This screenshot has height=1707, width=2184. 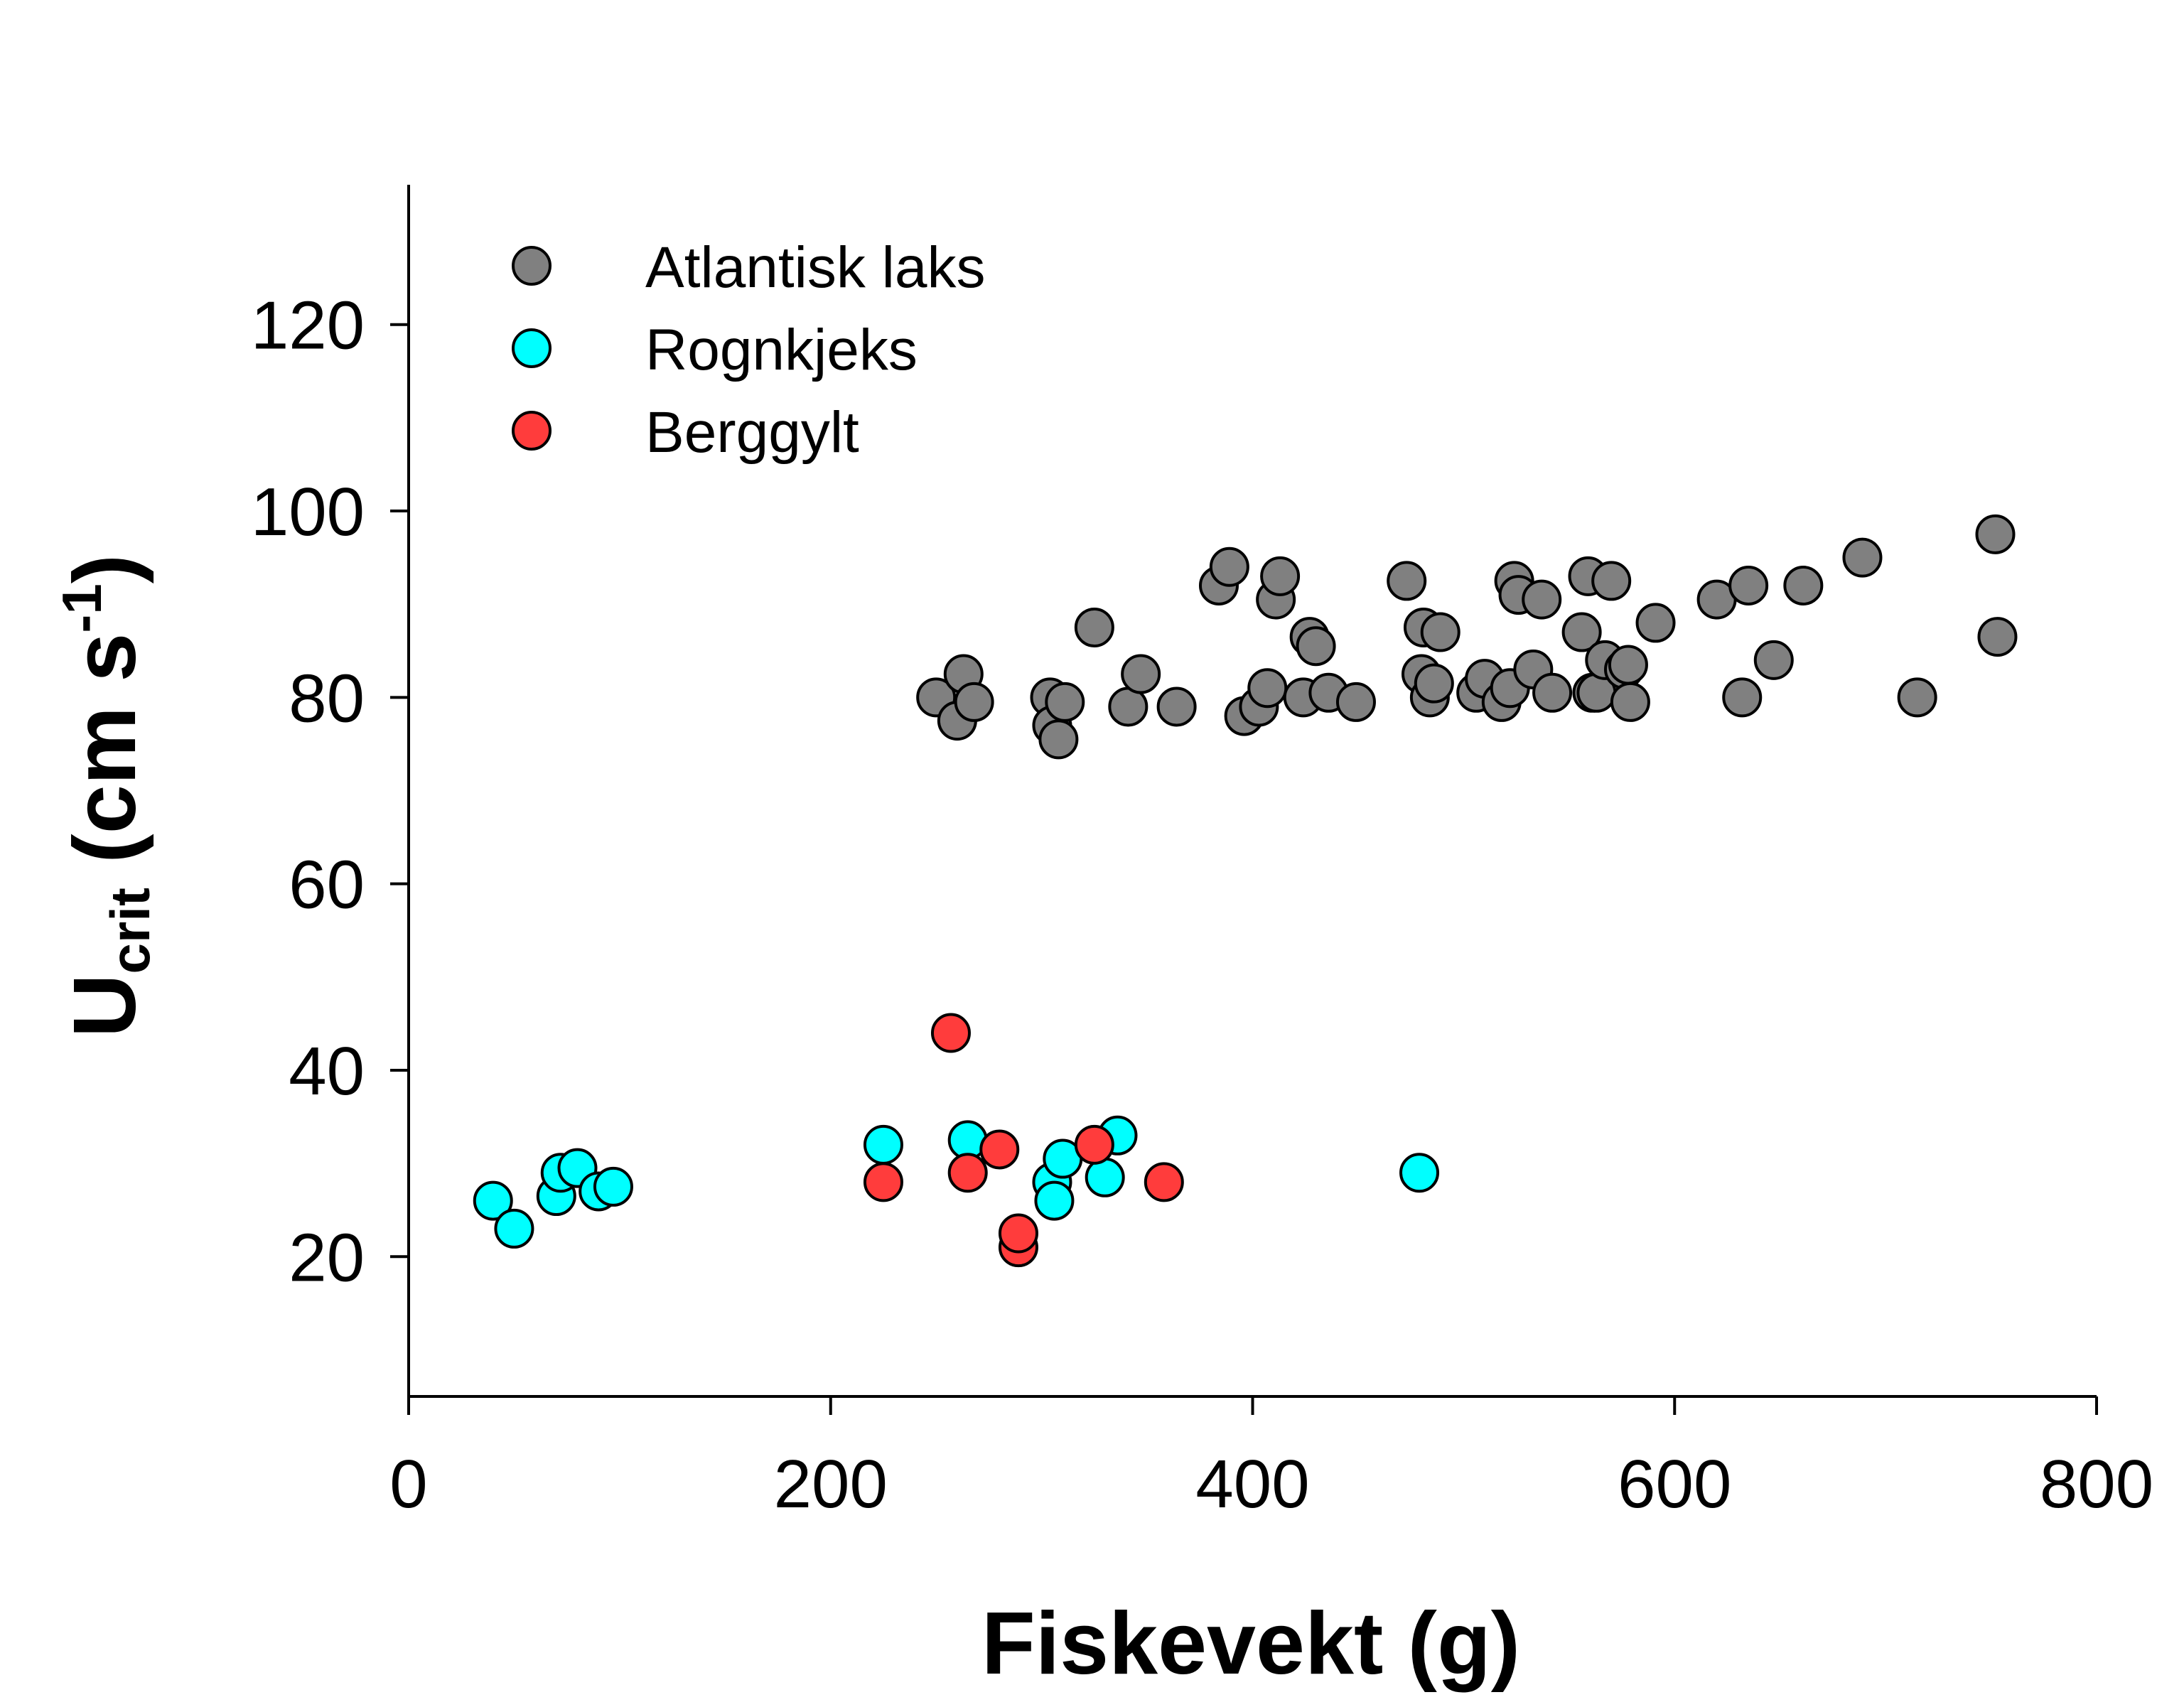 What do you see at coordinates (831, 1484) in the screenshot?
I see `x-tick-label: 200` at bounding box center [831, 1484].